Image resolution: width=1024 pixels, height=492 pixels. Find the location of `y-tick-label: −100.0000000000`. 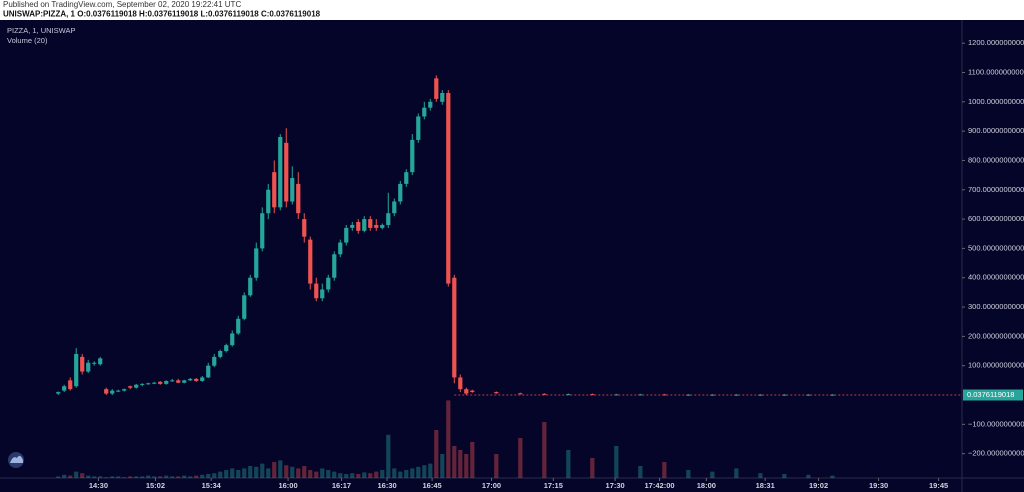

y-tick-label: −100.0000000000 is located at coordinates (996, 423).